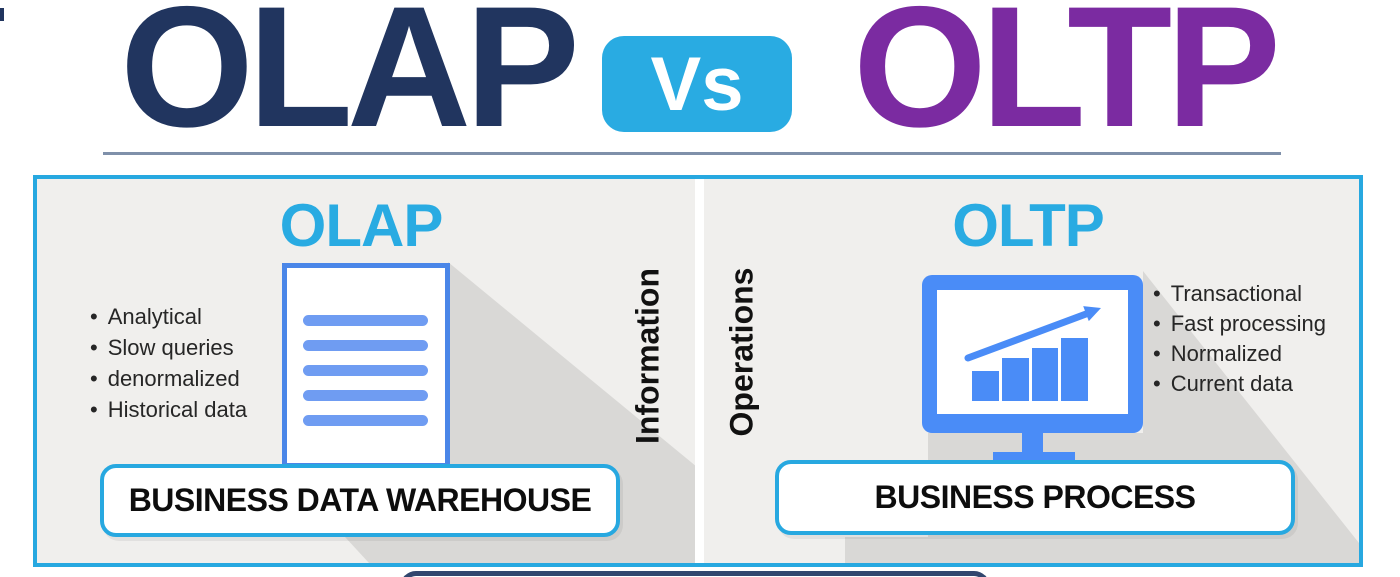 The height and width of the screenshot is (577, 1400). What do you see at coordinates (165, 378) in the screenshot?
I see `list-item: • denormalized` at bounding box center [165, 378].